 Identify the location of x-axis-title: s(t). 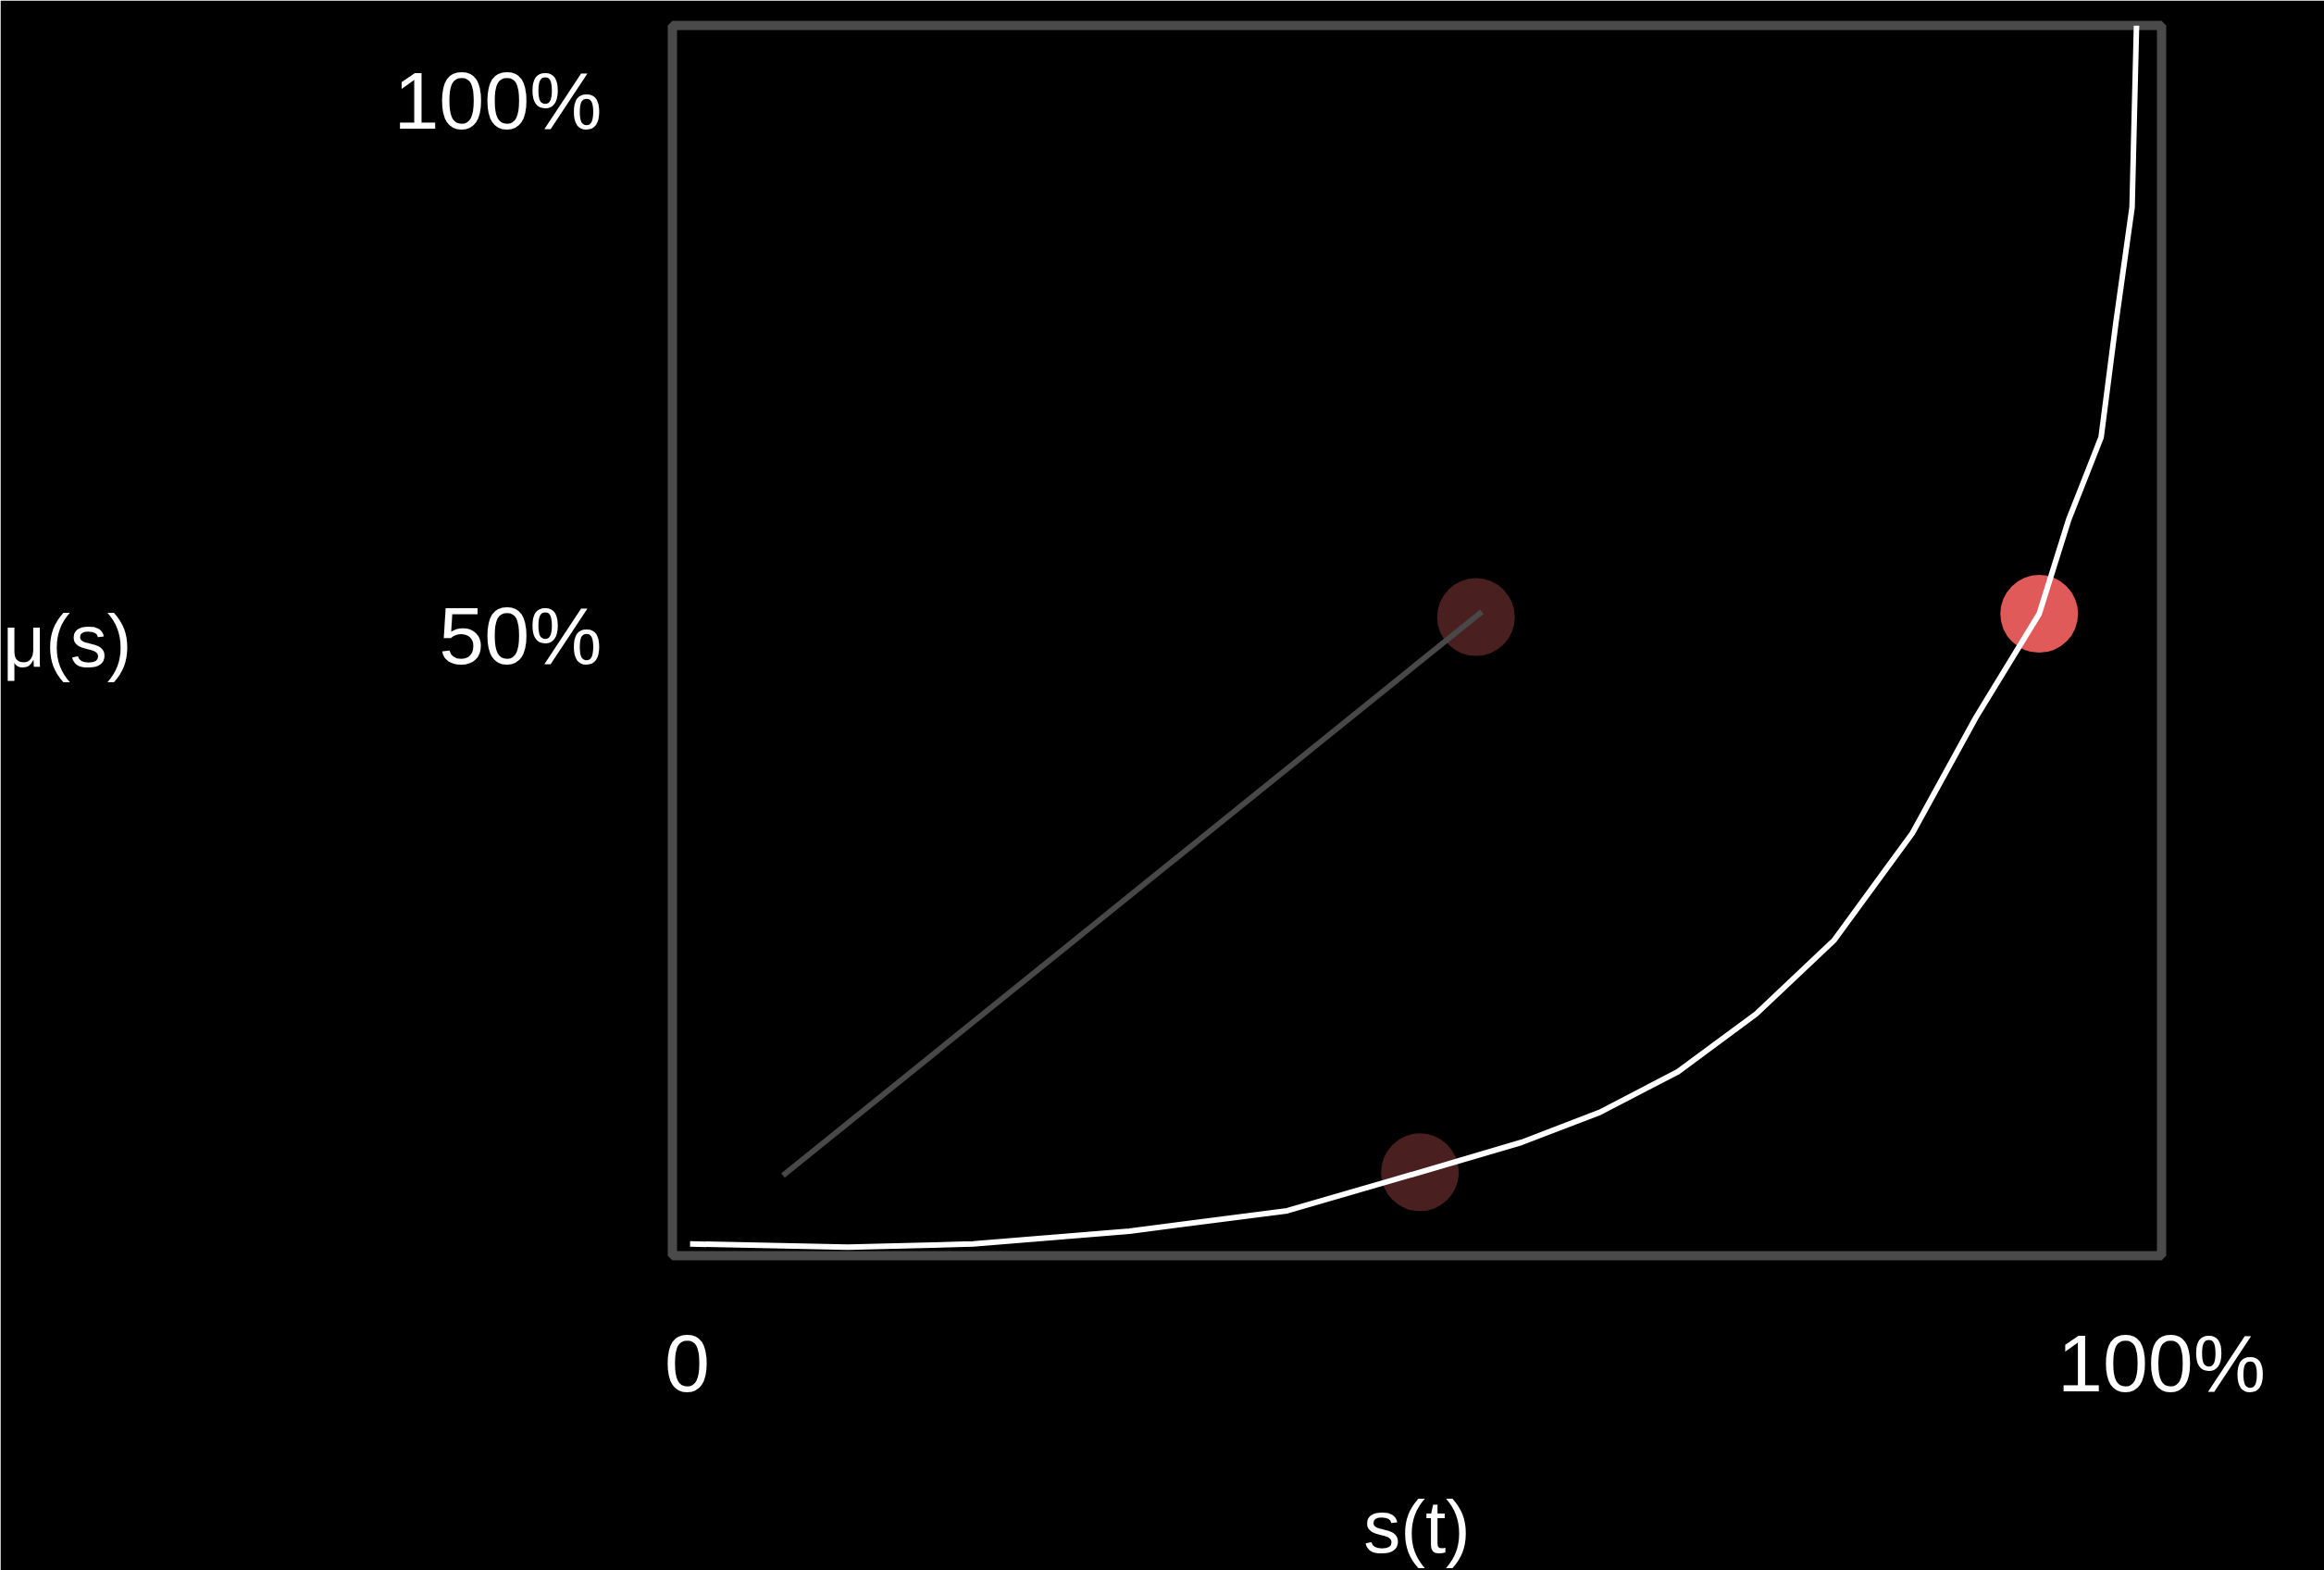
(1417, 1526).